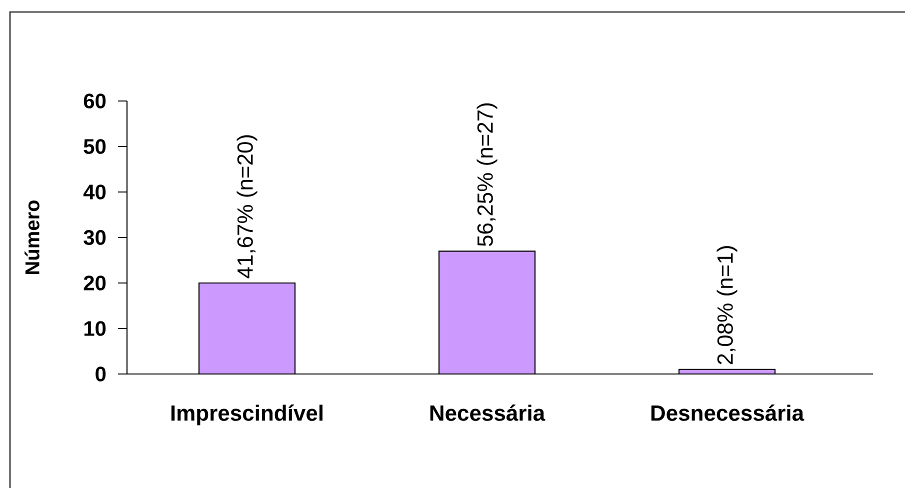  Describe the element at coordinates (246, 415) in the screenshot. I see `x-tick-label: Imprescindível` at that location.